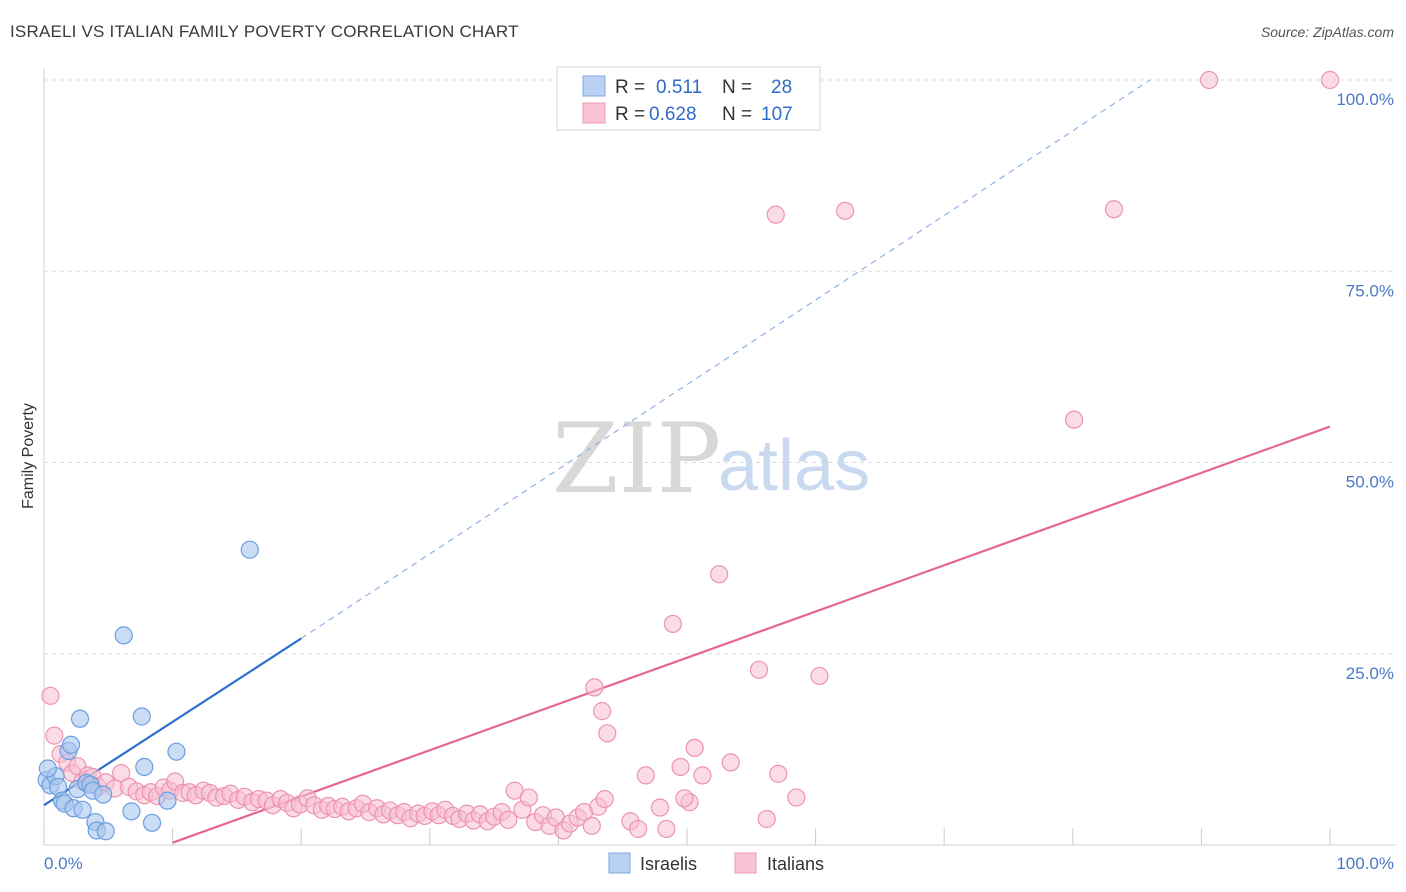  I want to click on y-tick-label: 100.0%, so click(1365, 99).